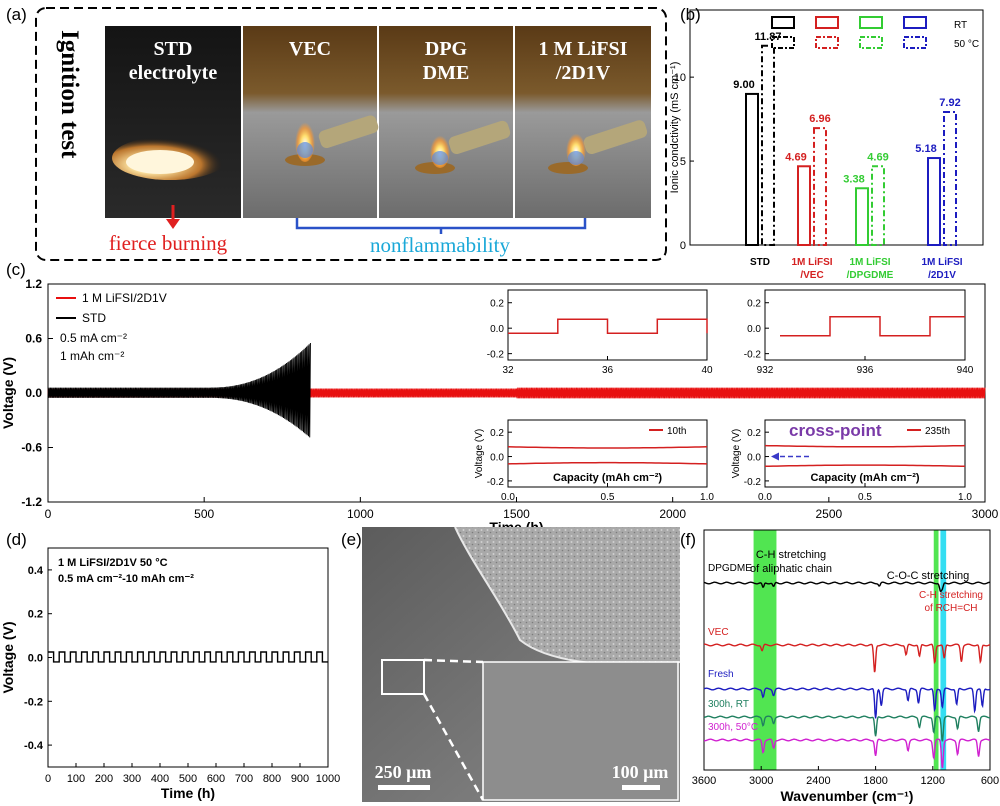 The width and height of the screenshot is (1000, 806). I want to click on annotation-current: 0.5 mA cm⁻², so click(93, 338).